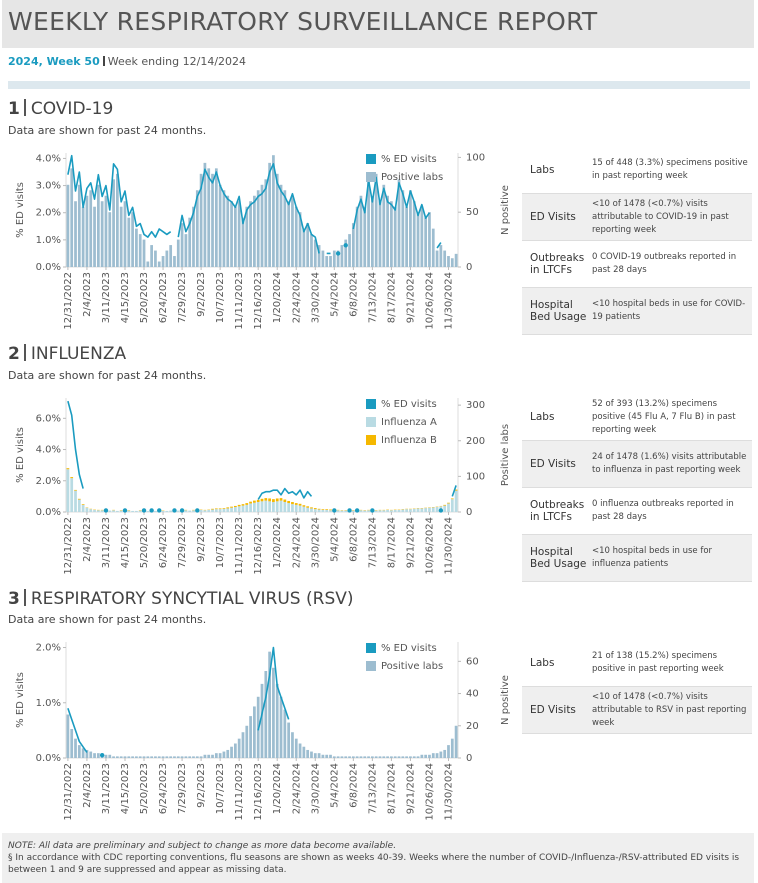 The height and width of the screenshot is (883, 758). What do you see at coordinates (68, 546) in the screenshot?
I see `x-tick-label: 12/31/2022` at bounding box center [68, 546].